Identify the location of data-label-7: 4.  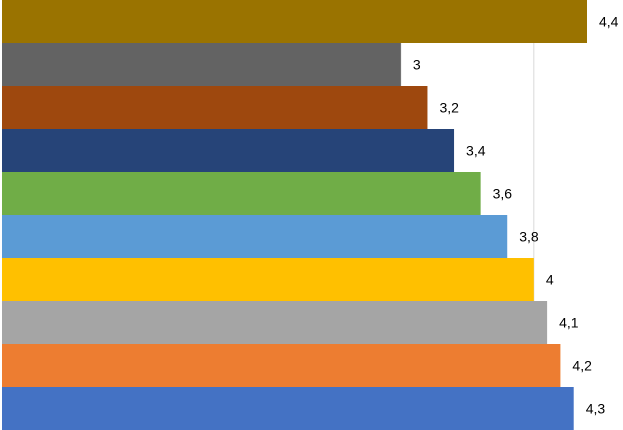
(550, 280).